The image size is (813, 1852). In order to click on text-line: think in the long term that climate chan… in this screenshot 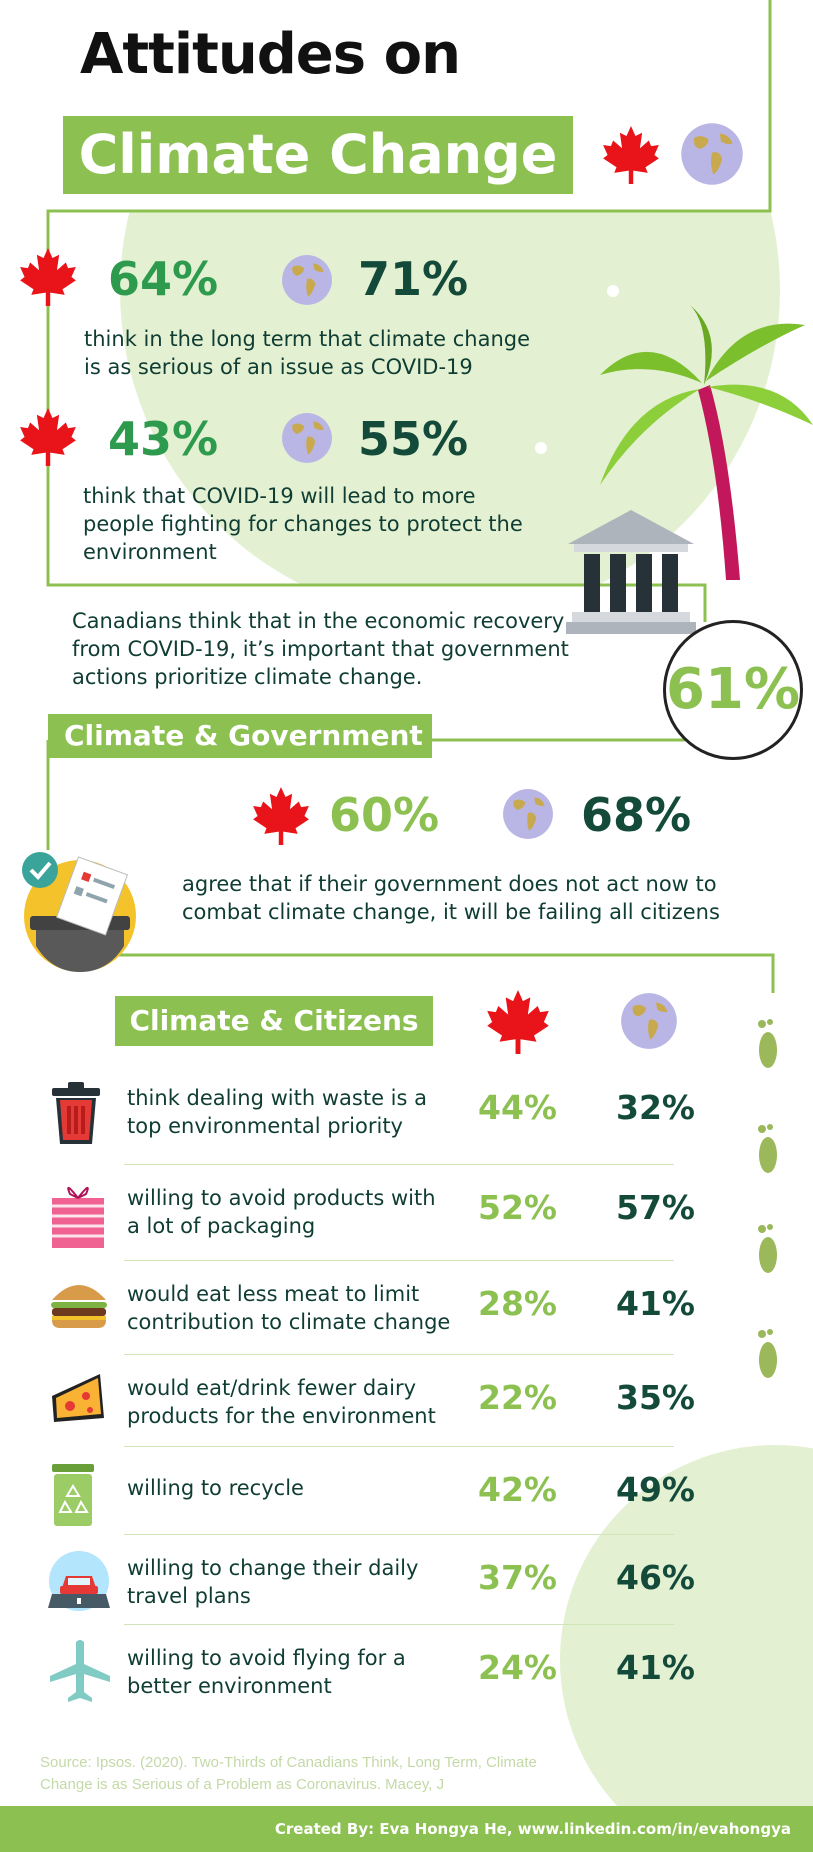, I will do `click(307, 339)`.